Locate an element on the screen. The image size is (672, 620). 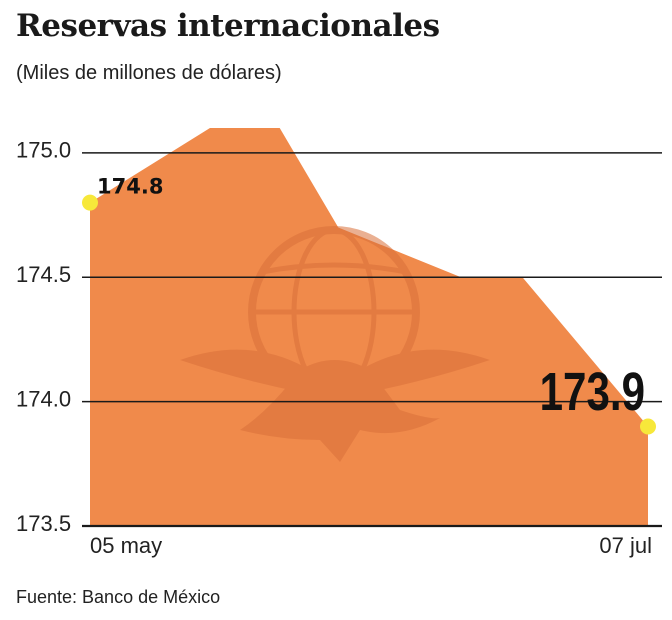
x-axis: 05 may 07 jul is located at coordinates (371, 545).